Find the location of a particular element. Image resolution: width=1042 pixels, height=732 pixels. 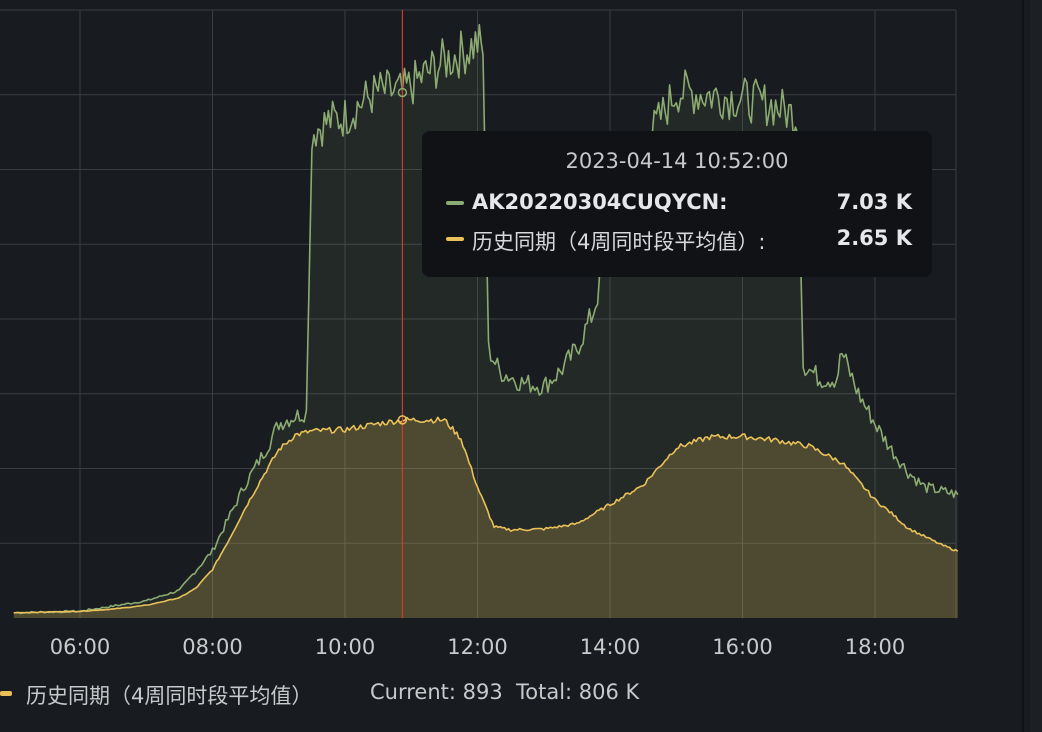

x-tick-label: 18:00 is located at coordinates (875, 647).